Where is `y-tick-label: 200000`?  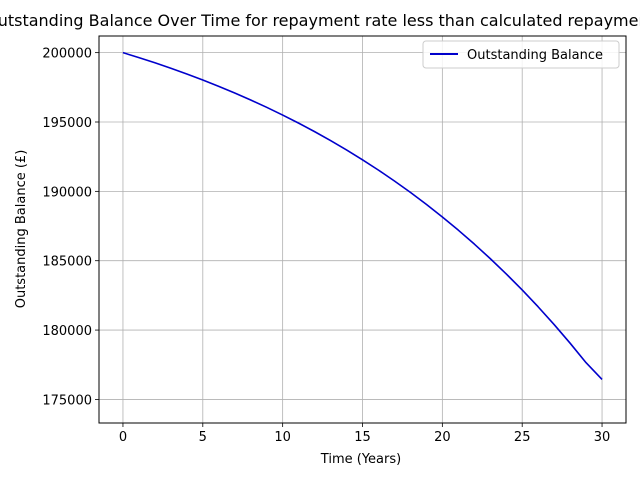 y-tick-label: 200000 is located at coordinates (67, 54).